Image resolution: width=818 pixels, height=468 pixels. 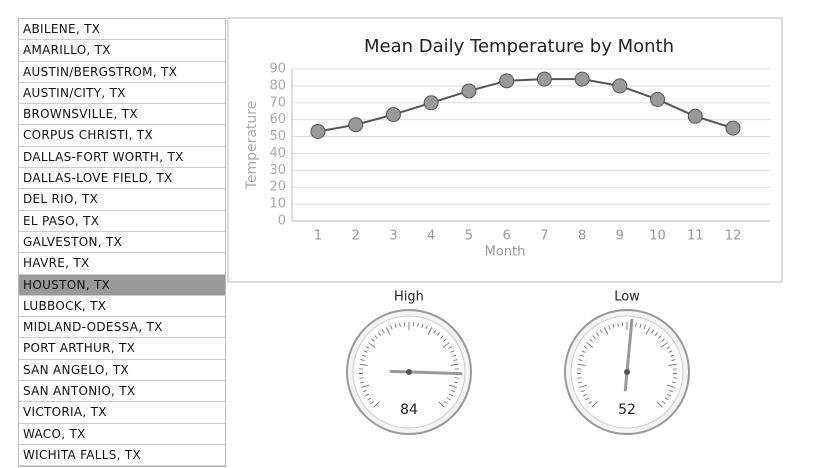 What do you see at coordinates (122, 179) in the screenshot?
I see `city-item: DALLAS-LOVE FIELD, TX` at bounding box center [122, 179].